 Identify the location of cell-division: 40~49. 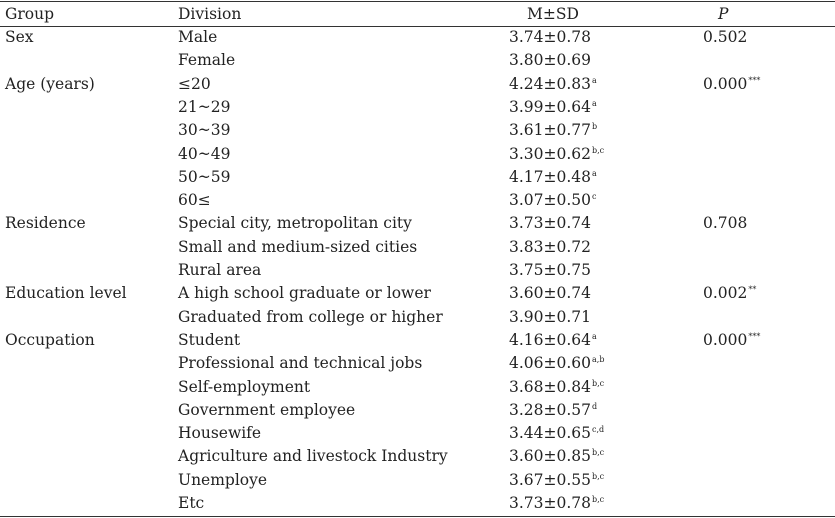
(204, 153).